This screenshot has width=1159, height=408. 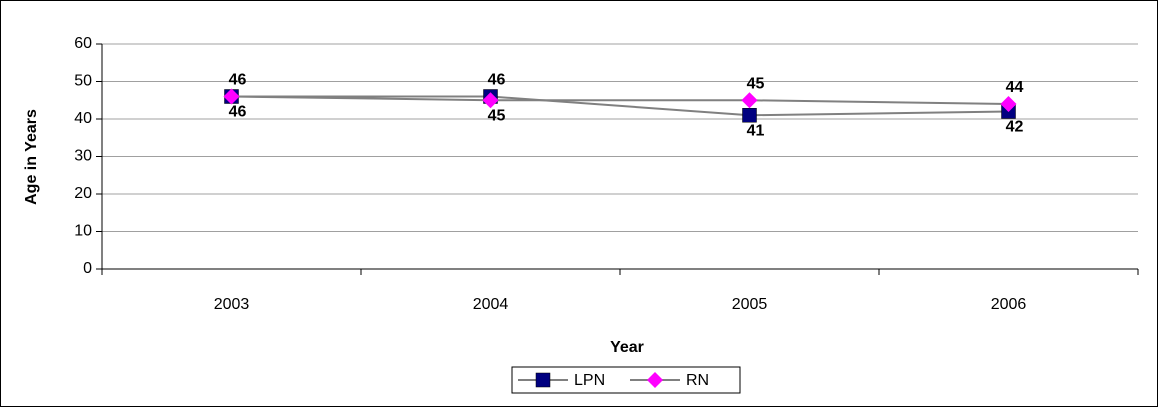 What do you see at coordinates (1015, 87) in the screenshot?
I see `data-label: 44` at bounding box center [1015, 87].